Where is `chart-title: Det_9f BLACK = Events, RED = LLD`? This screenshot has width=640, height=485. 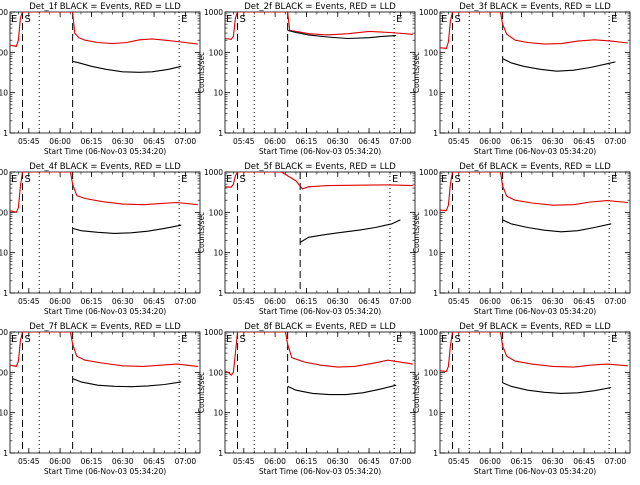 chart-title: Det_9f BLACK = Events, RED = LLD is located at coordinates (535, 327).